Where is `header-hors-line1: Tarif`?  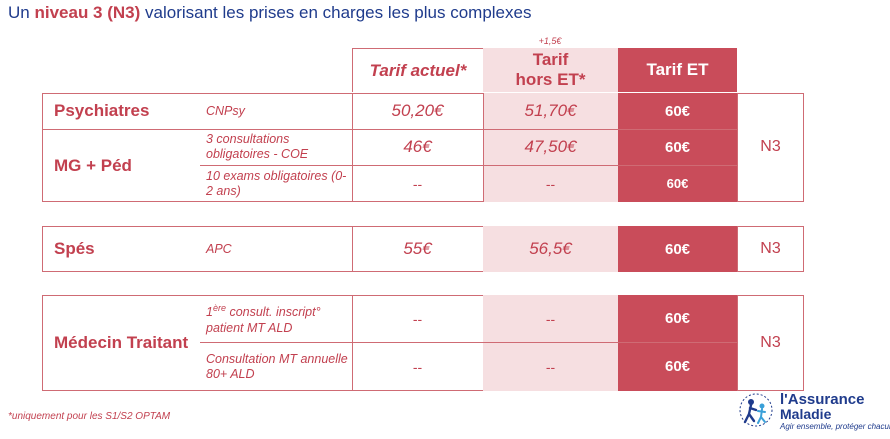 header-hors-line1: Tarif is located at coordinates (550, 59).